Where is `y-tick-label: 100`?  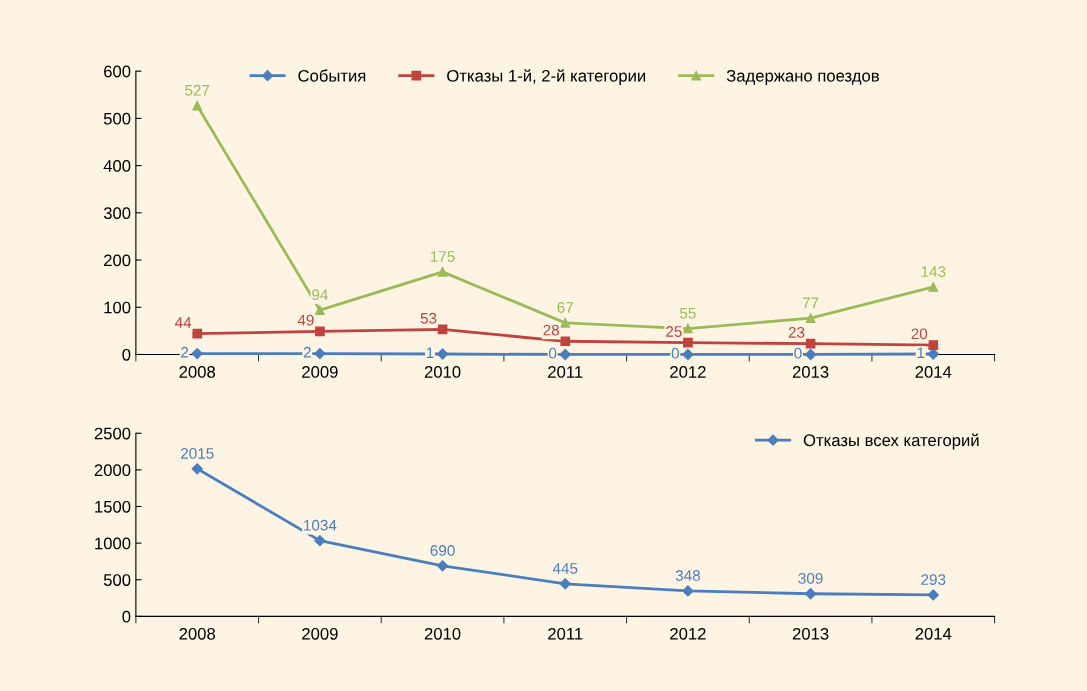
y-tick-label: 100 is located at coordinates (117, 307).